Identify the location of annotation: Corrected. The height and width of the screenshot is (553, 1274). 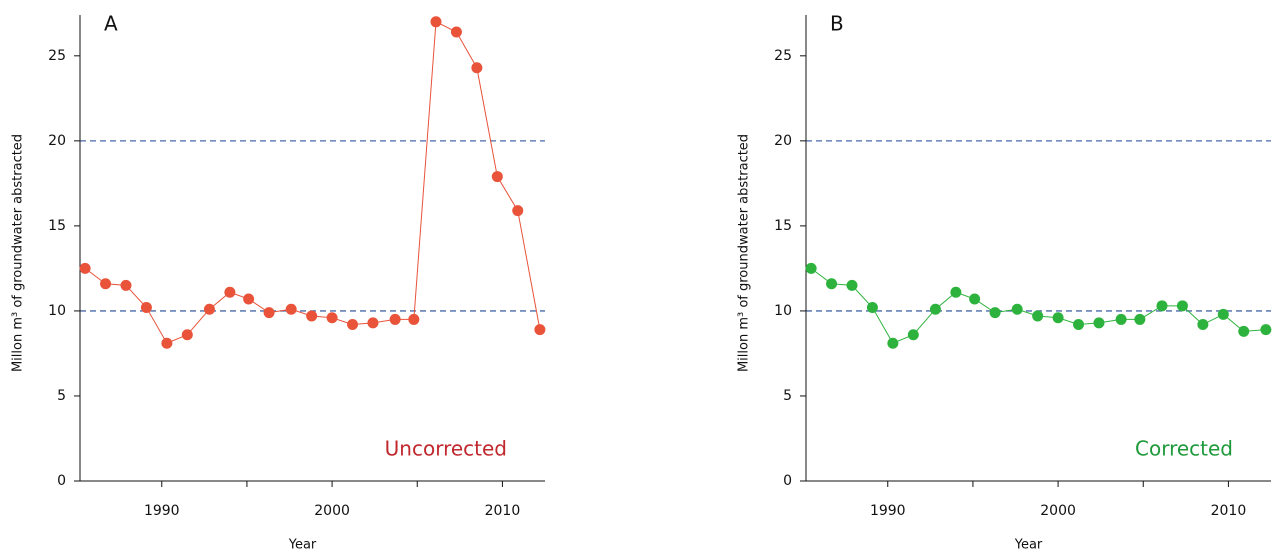
(1184, 449).